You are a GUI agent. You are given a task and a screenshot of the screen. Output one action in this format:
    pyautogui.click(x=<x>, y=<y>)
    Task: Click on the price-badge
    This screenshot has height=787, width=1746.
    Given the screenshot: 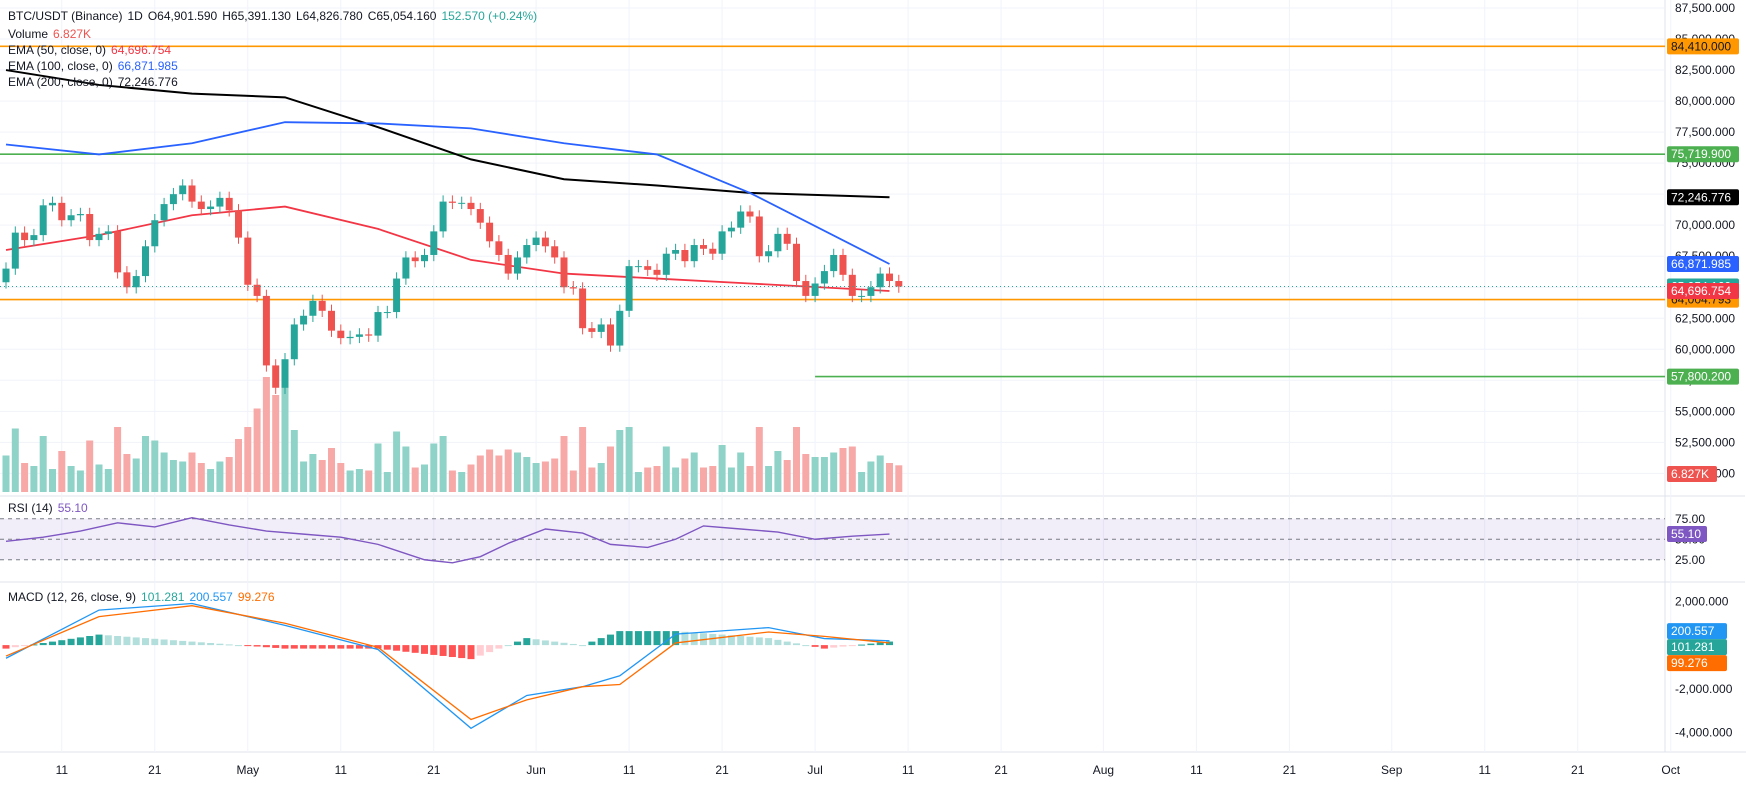 What is the action you would take?
    pyautogui.click(x=1703, y=290)
    